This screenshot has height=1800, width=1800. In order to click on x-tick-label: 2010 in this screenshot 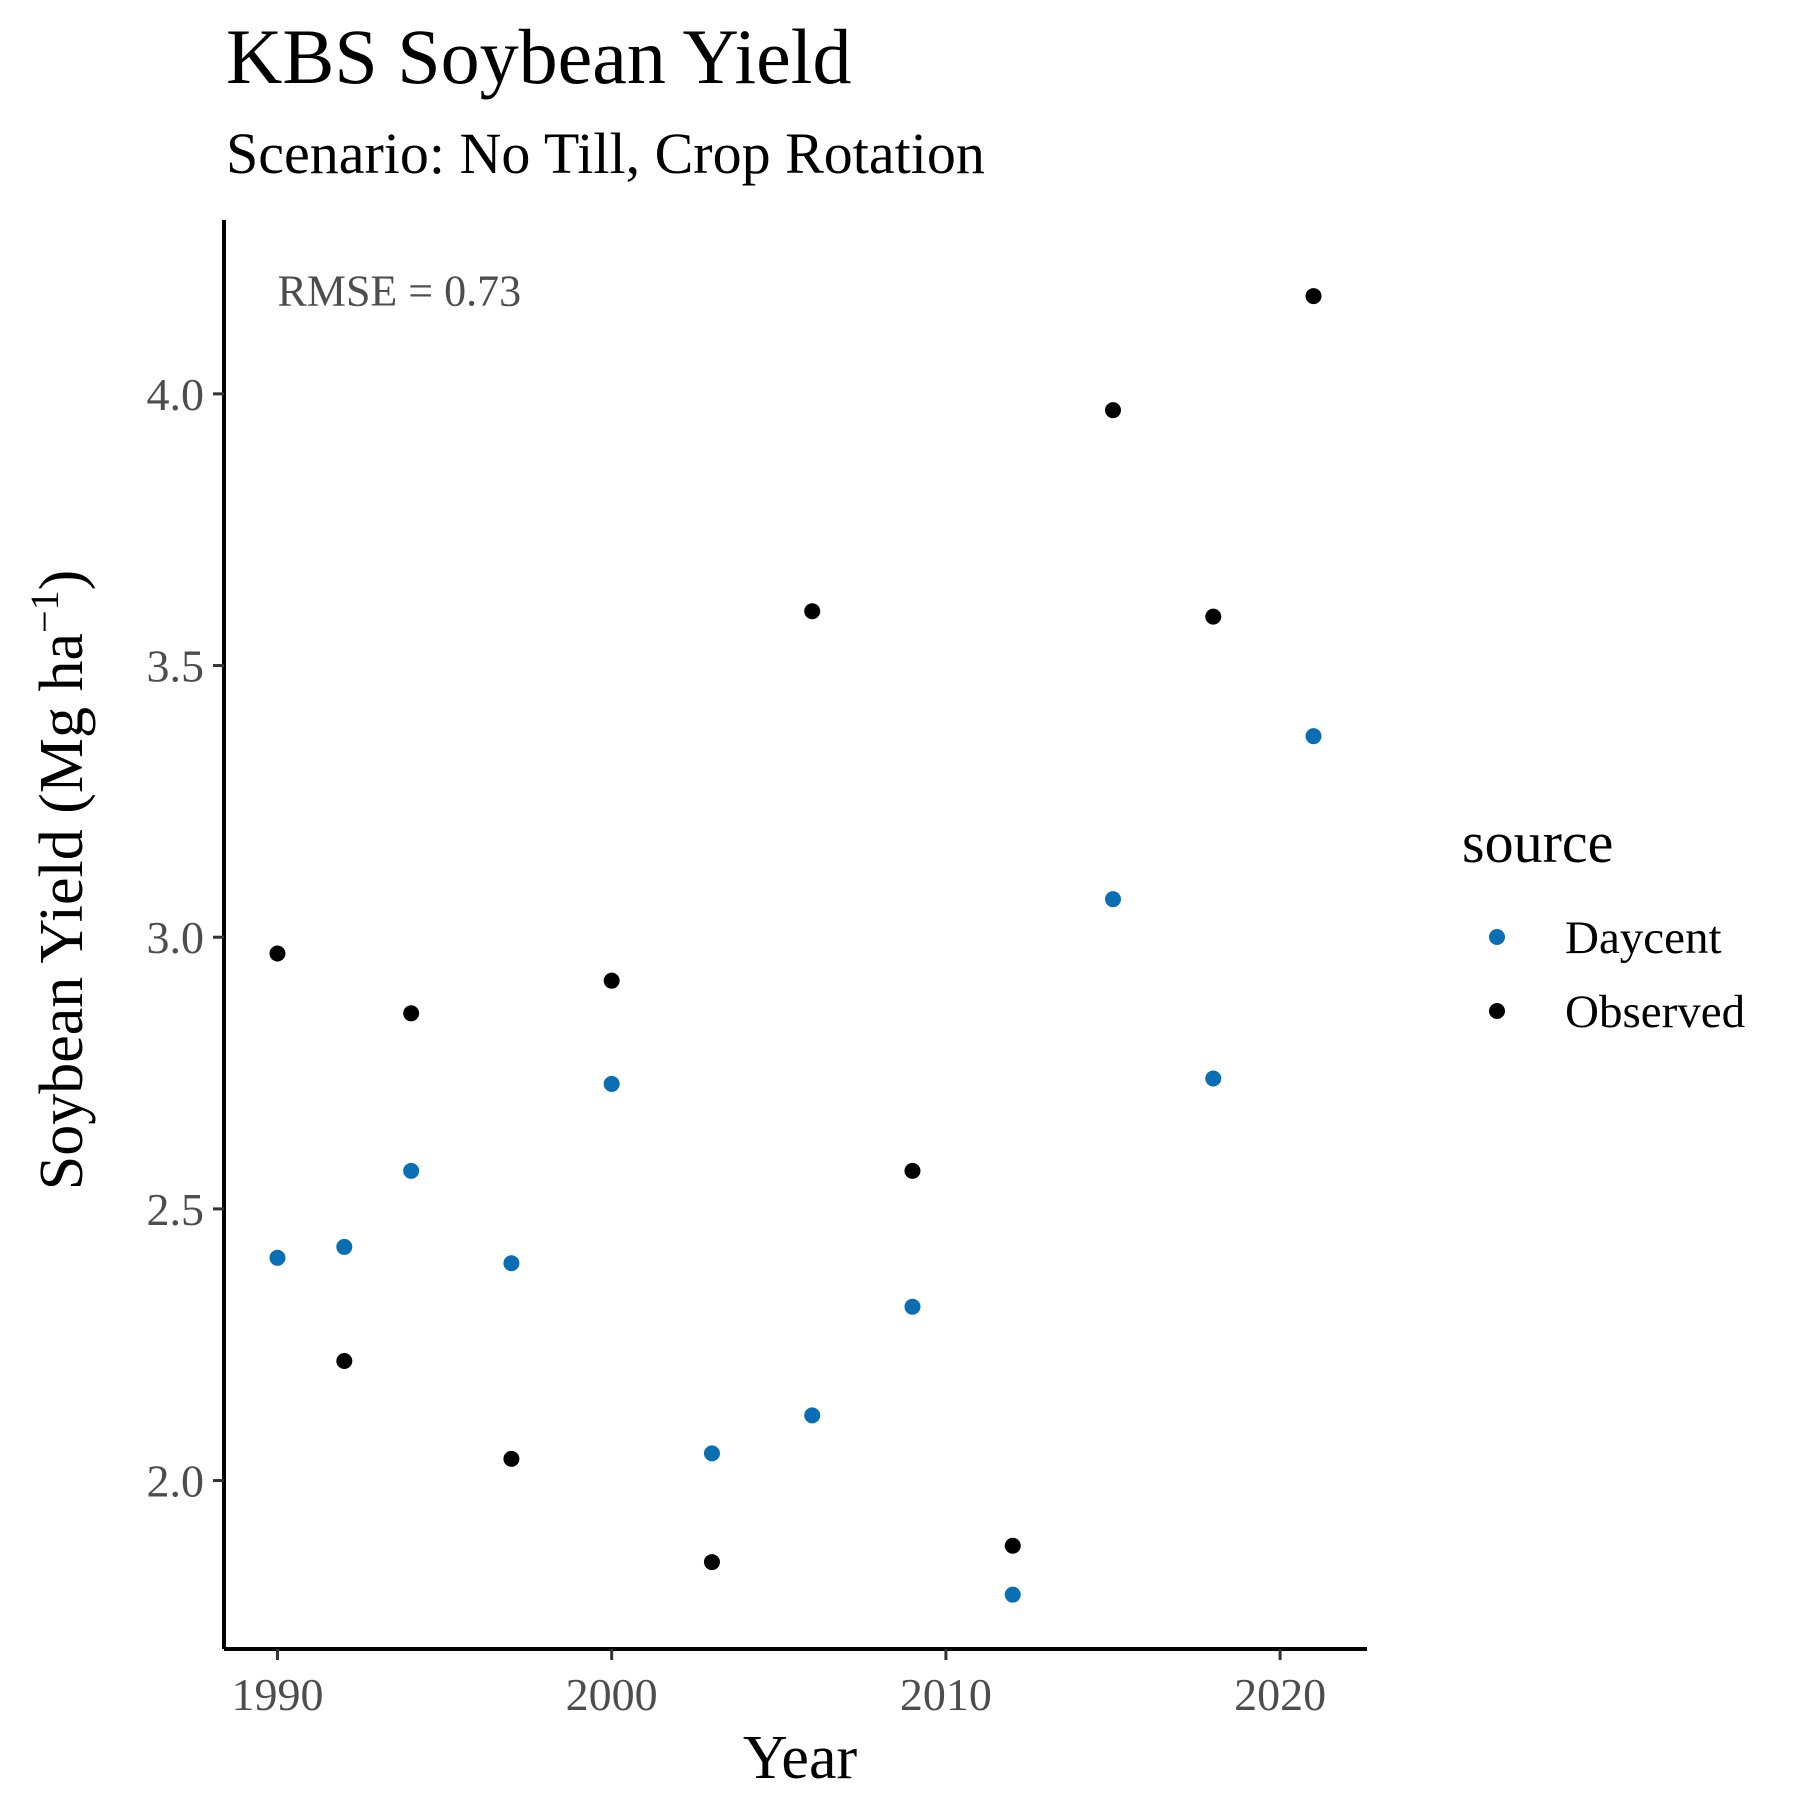, I will do `click(946, 1694)`.